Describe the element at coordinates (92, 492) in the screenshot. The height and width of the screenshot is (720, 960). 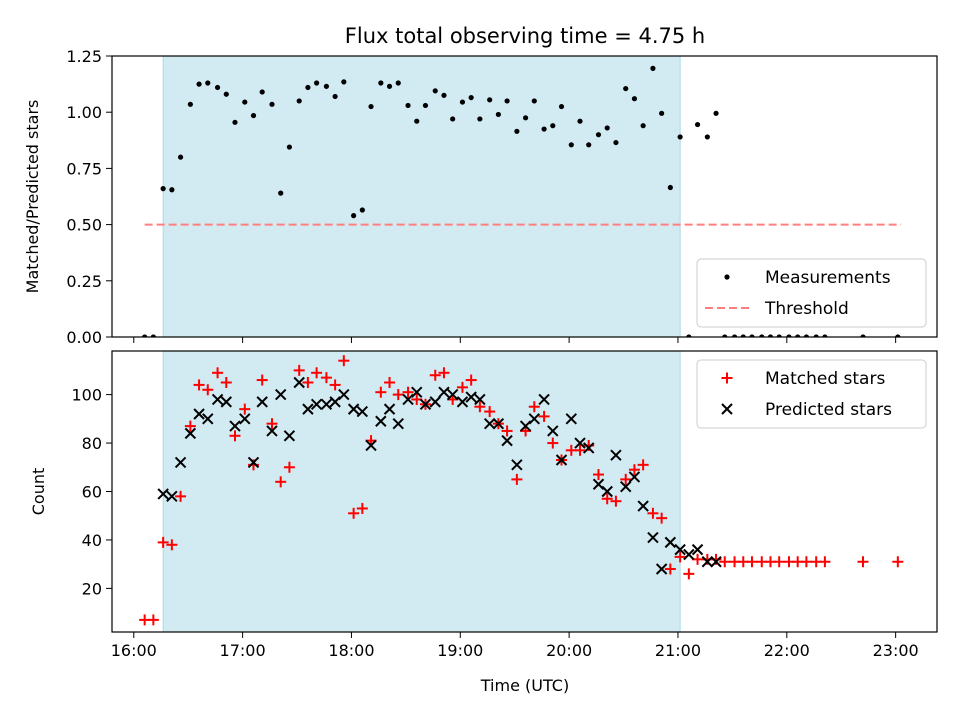
I see `y-tick-label: 60` at that location.